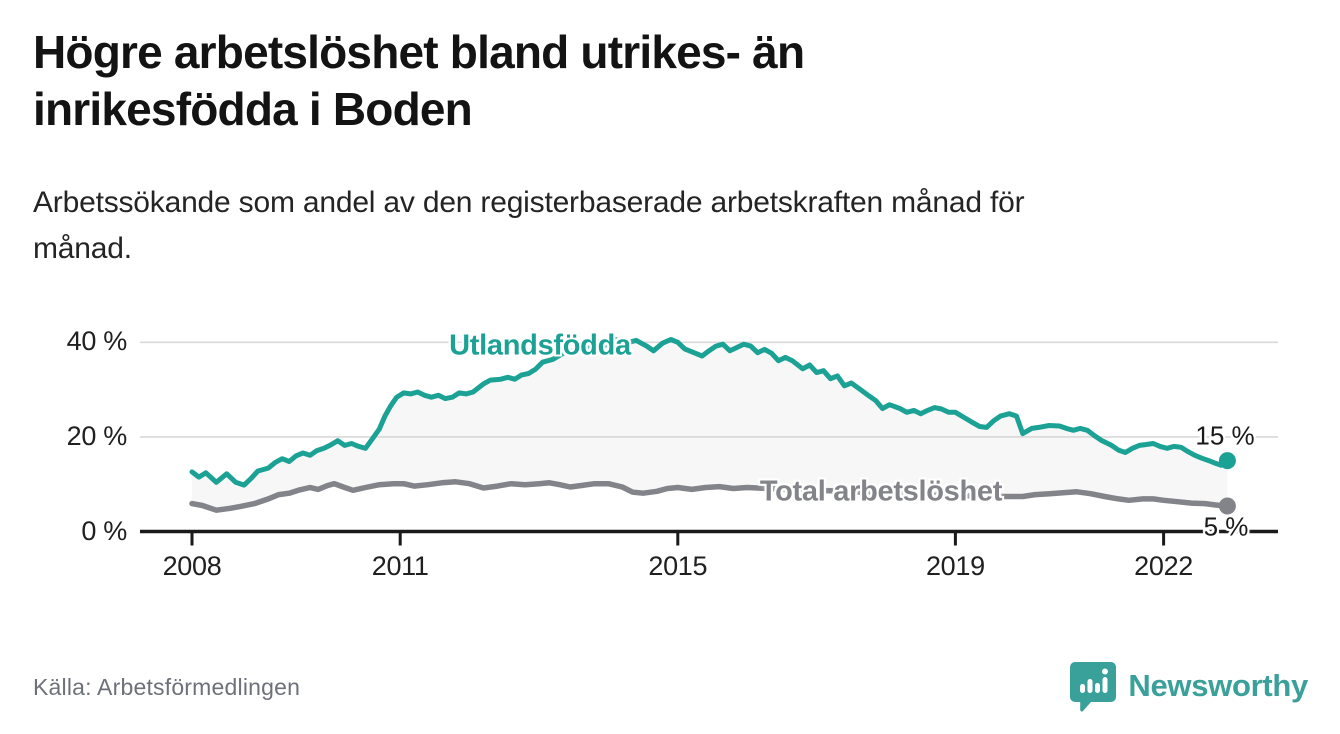  I want to click on series-label-total: Total arbetslöshet, so click(881, 491).